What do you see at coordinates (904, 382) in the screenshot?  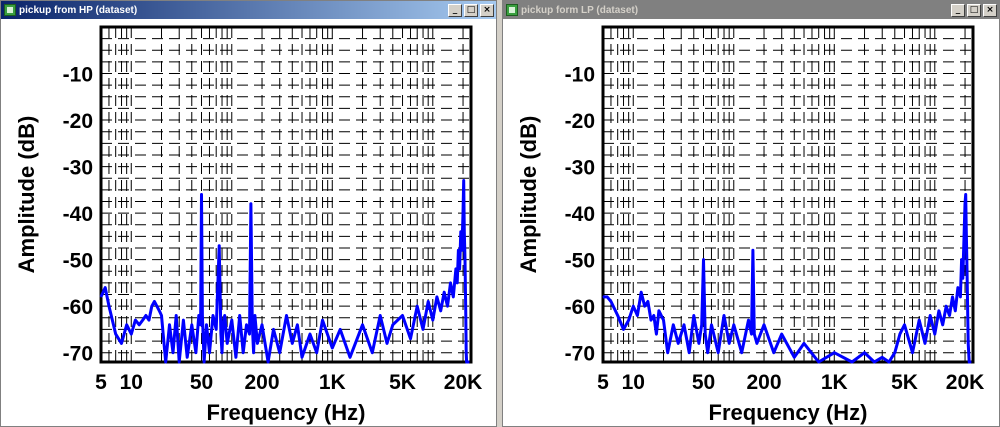 I see `x-tick-label: 5K` at bounding box center [904, 382].